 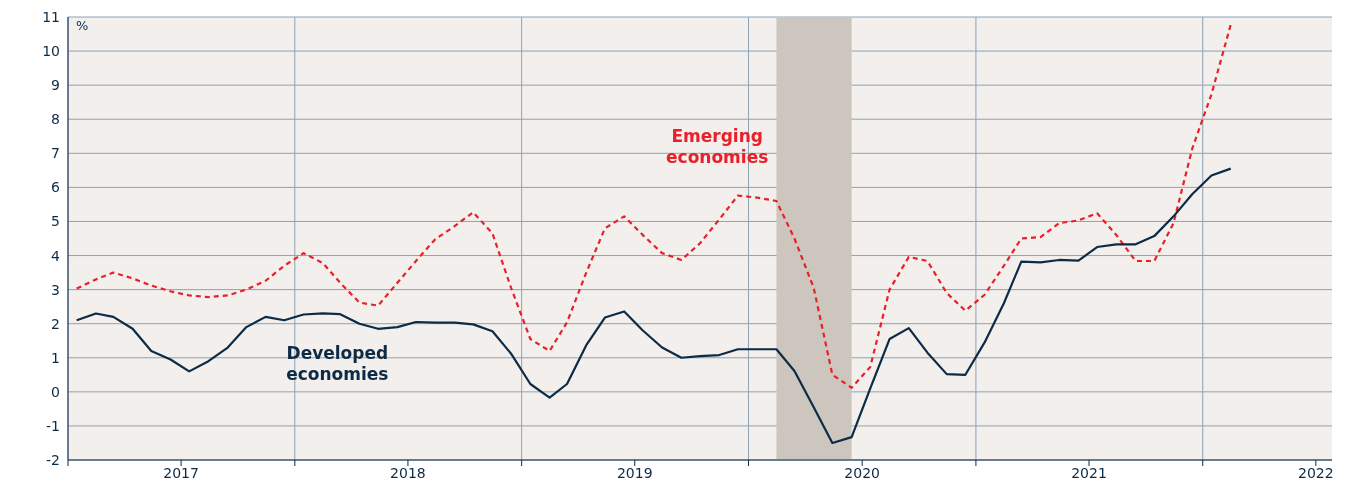 What do you see at coordinates (55, 289) in the screenshot?
I see `y-tick-label: 3` at bounding box center [55, 289].